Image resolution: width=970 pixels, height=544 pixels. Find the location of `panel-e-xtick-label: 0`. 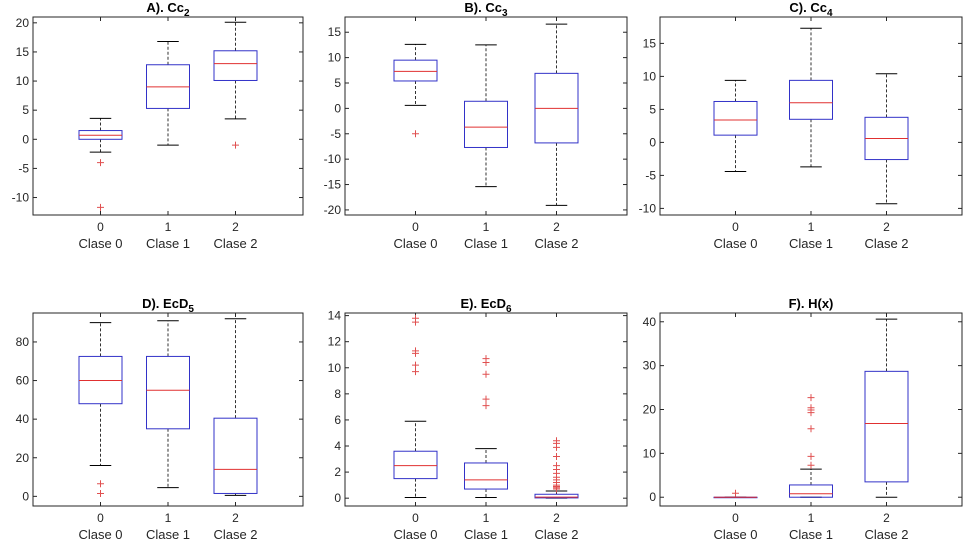

panel-e-xtick-label: 0 is located at coordinates (415, 518).